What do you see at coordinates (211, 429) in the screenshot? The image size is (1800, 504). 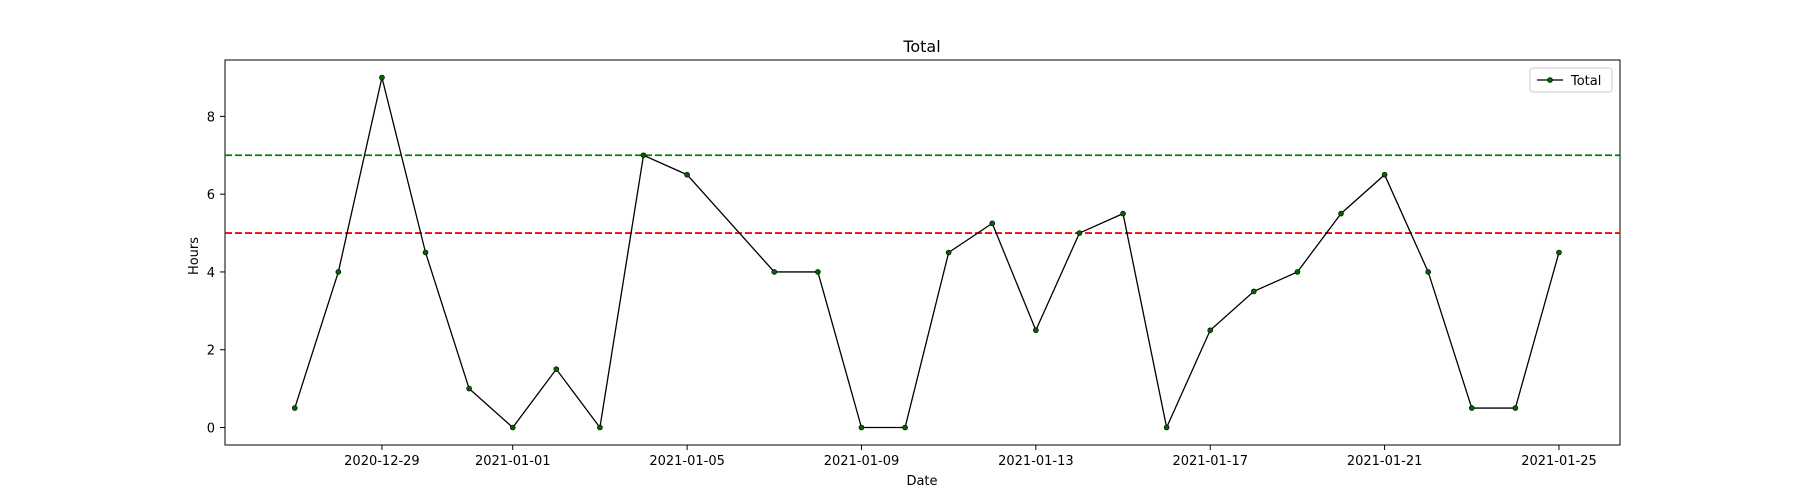 I see `y-tick-label: 0` at bounding box center [211, 429].